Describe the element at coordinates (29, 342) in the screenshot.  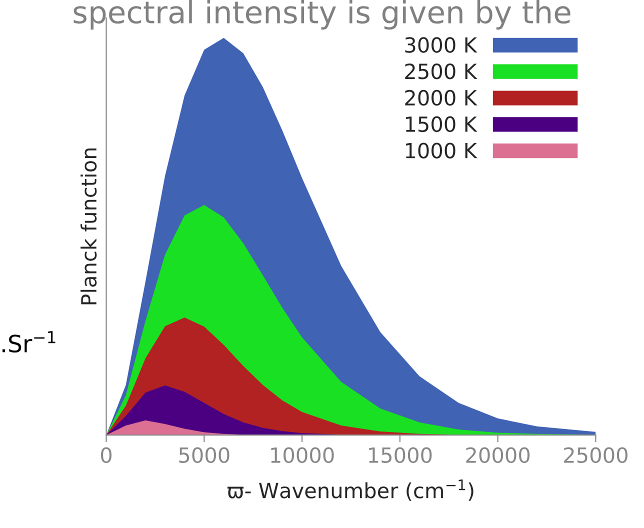
I see `text: .Sr$^{−1}$` at that location.